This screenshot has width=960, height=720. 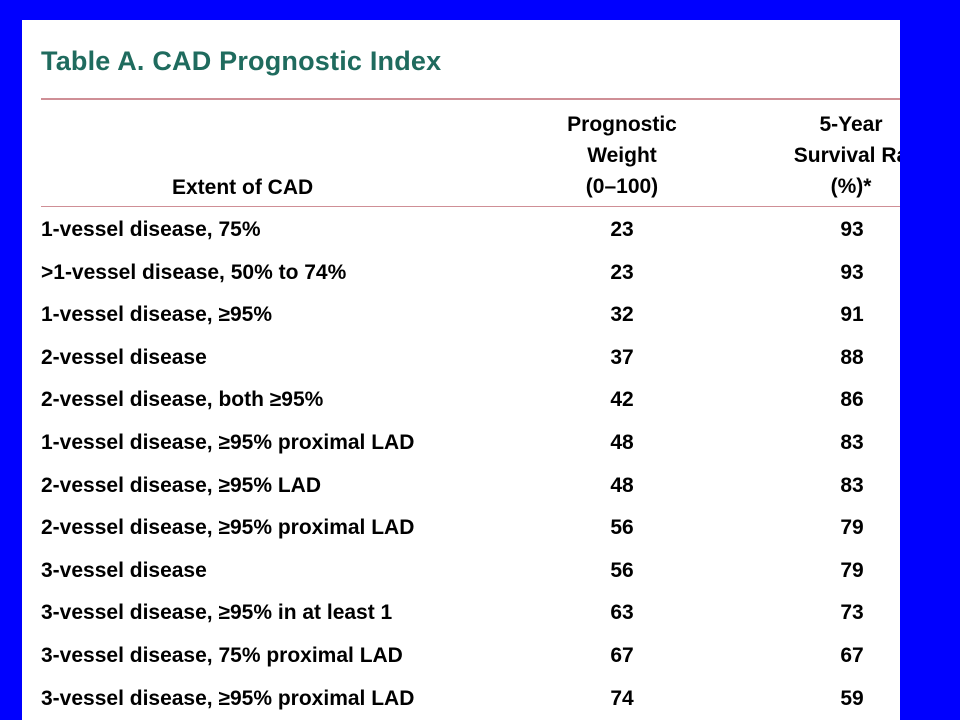 I want to click on survival-cell: 67, so click(x=852, y=655).